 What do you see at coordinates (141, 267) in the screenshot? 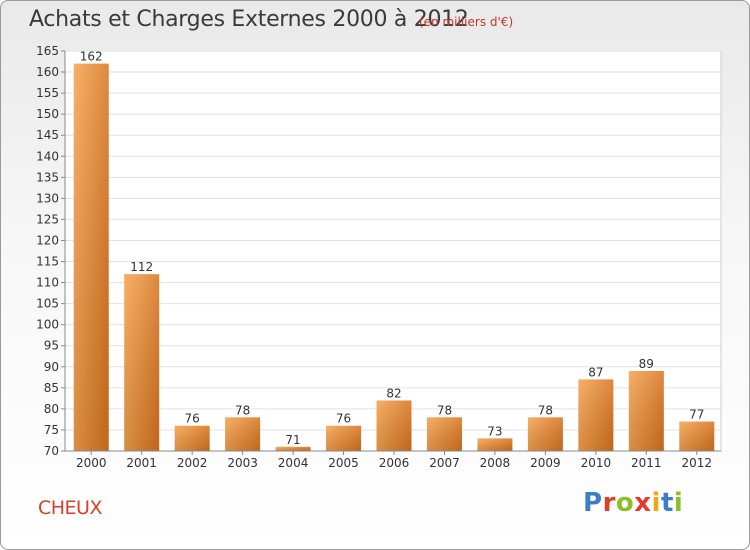
I see `bar-value-label: 112` at bounding box center [141, 267].